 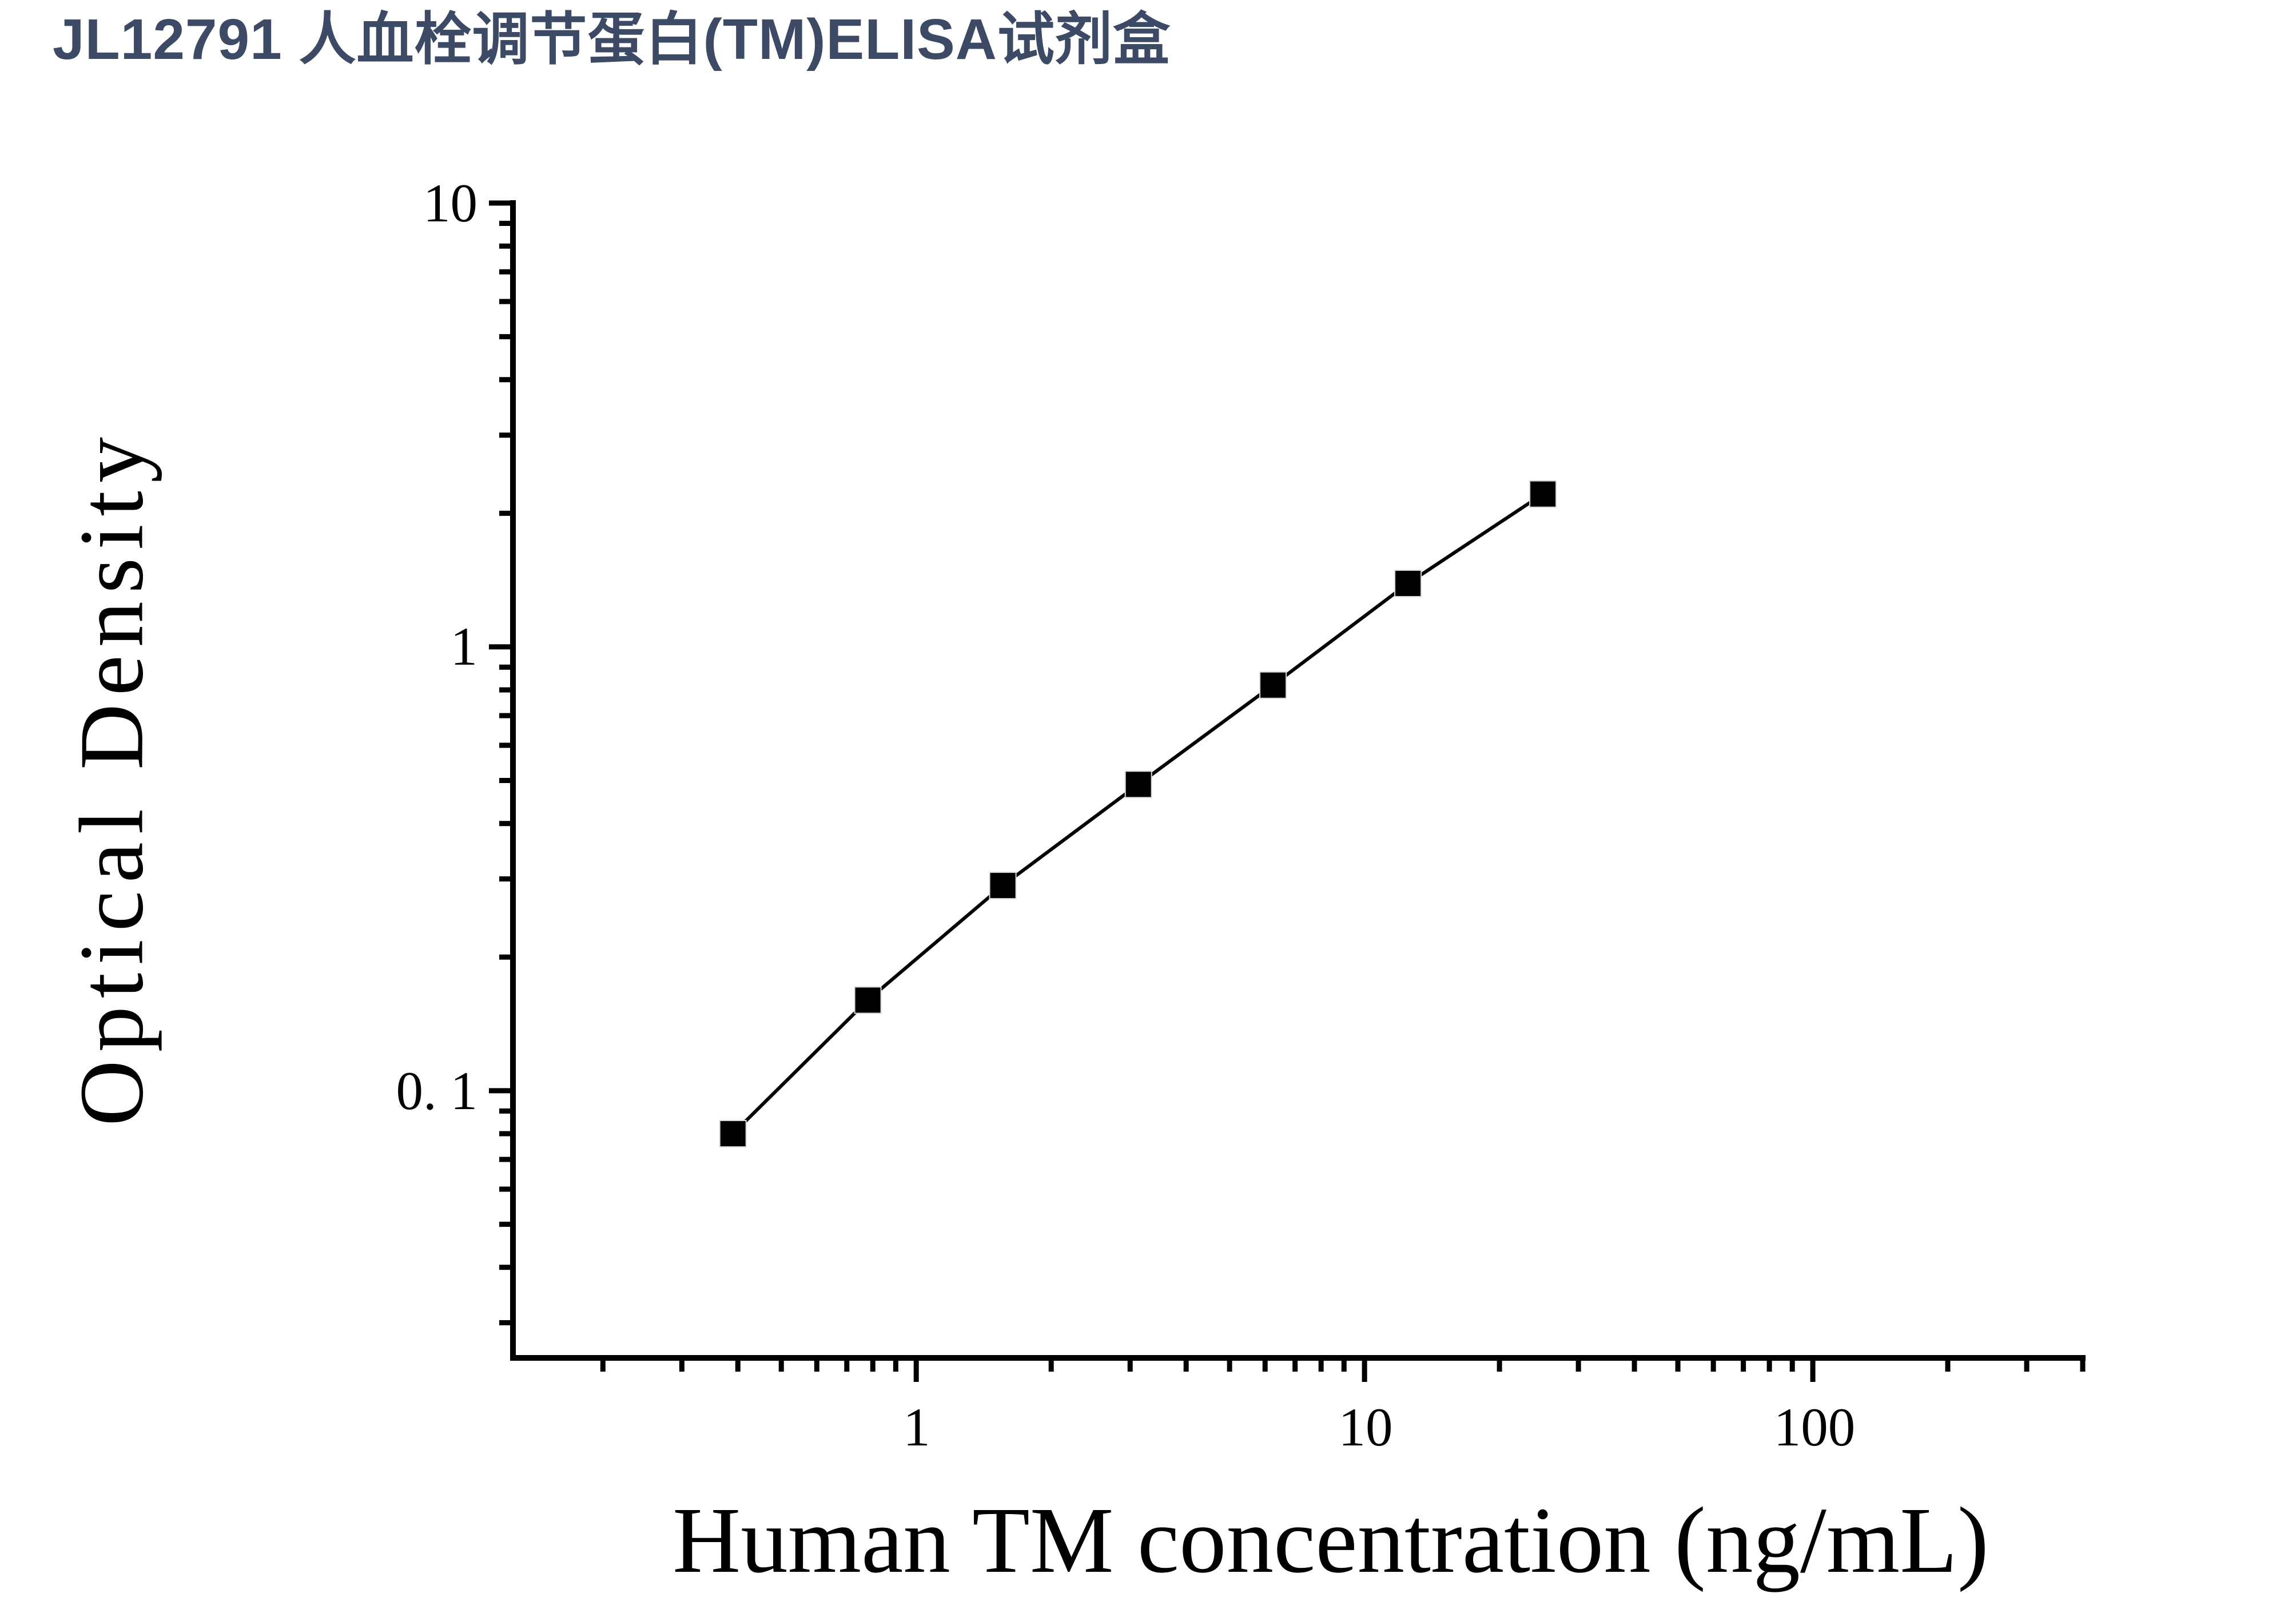 What do you see at coordinates (1366, 1427) in the screenshot?
I see `x-tick-label-10: 10` at bounding box center [1366, 1427].